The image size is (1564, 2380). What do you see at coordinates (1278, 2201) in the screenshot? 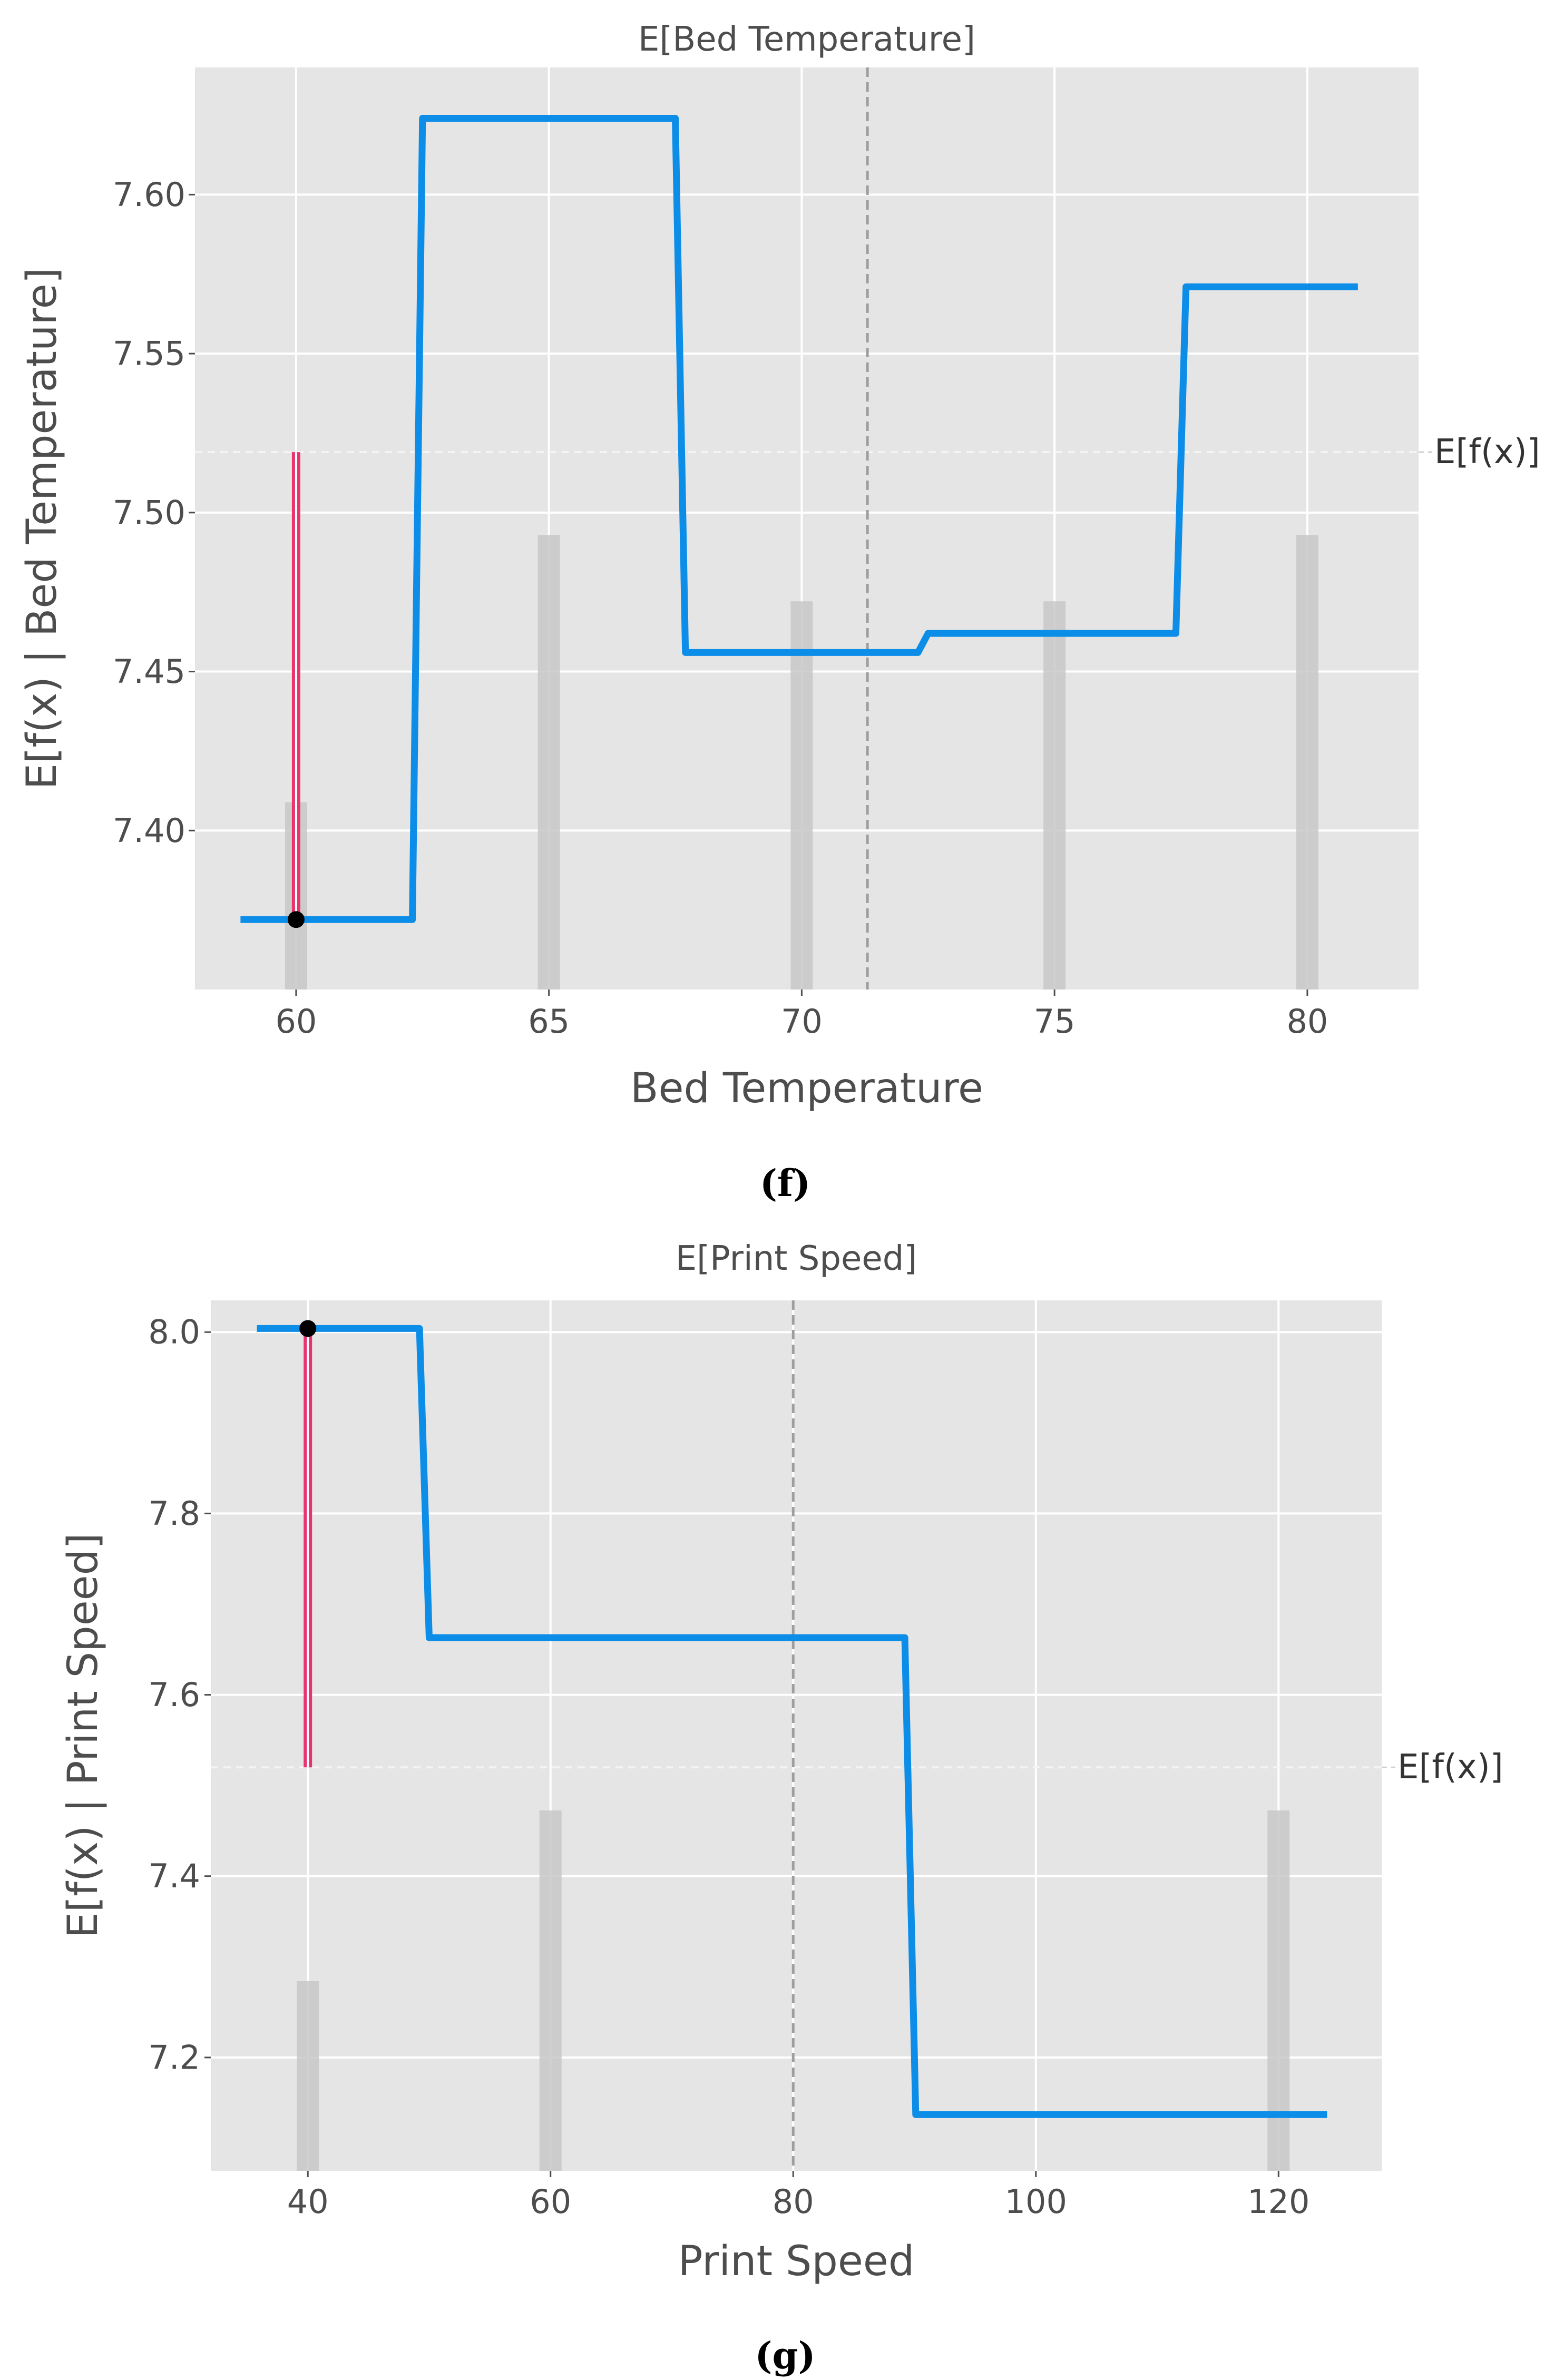
I see `x-tick-label: 120` at bounding box center [1278, 2201].